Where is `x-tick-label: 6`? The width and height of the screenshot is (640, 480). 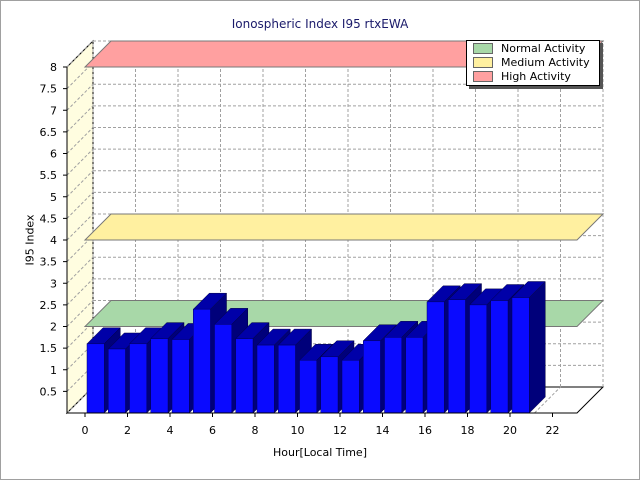 x-tick-label: 6 is located at coordinates (212, 430).